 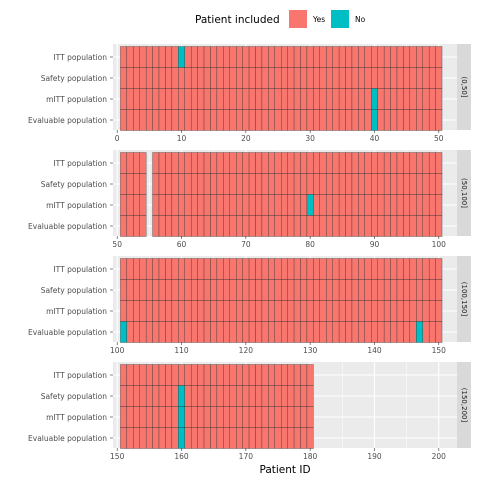 What do you see at coordinates (182, 244) in the screenshot?
I see `x-tick-label: 60` at bounding box center [182, 244].